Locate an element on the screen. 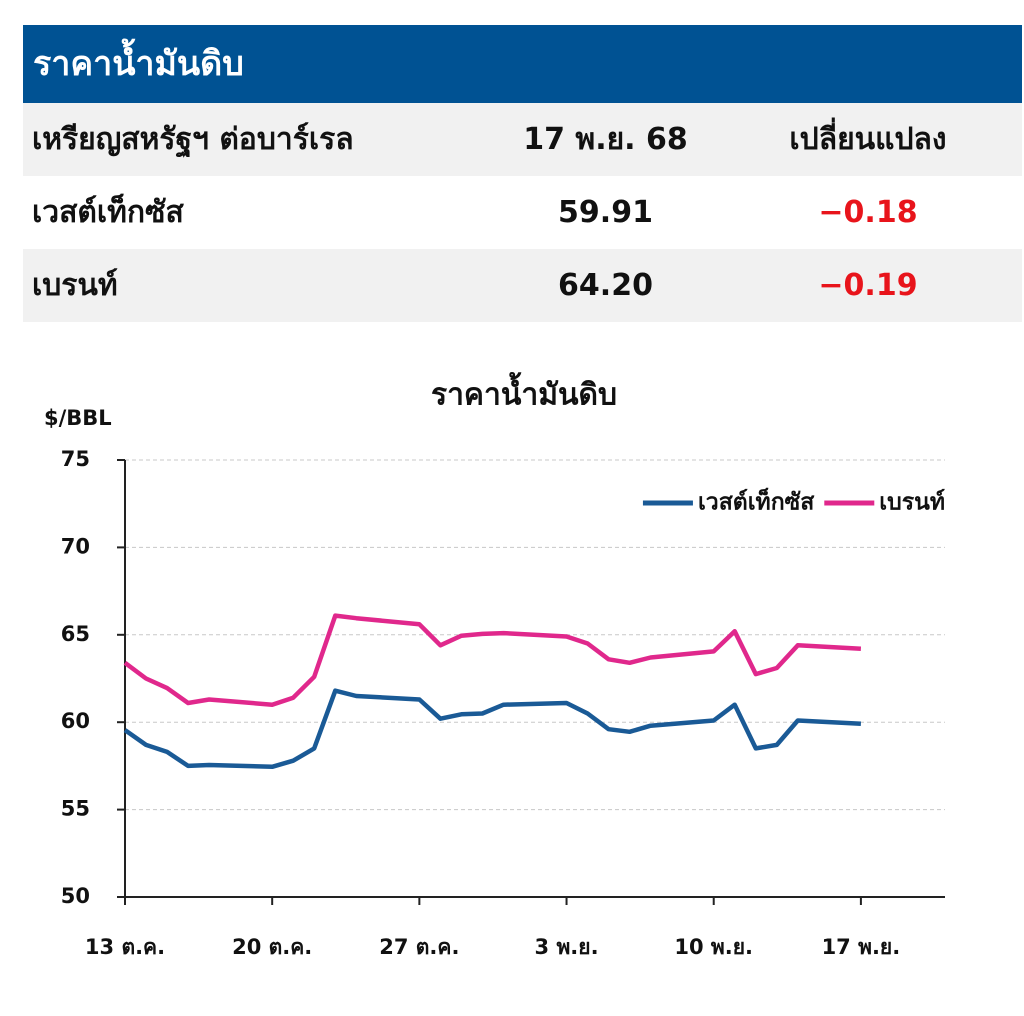  x-tick-label: 3 พ.ย. is located at coordinates (567, 947).